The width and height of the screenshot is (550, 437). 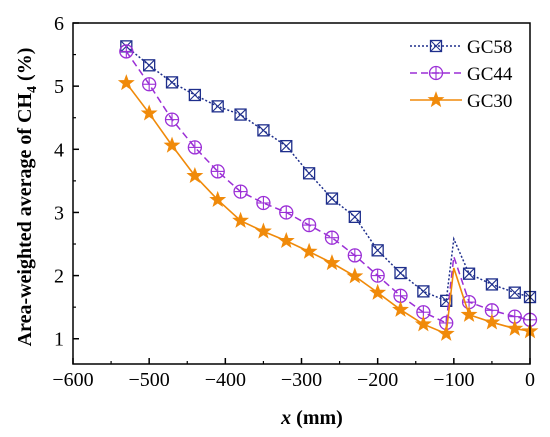 What do you see at coordinates (453, 380) in the screenshot?
I see `x-tick-label: −100` at bounding box center [453, 380].